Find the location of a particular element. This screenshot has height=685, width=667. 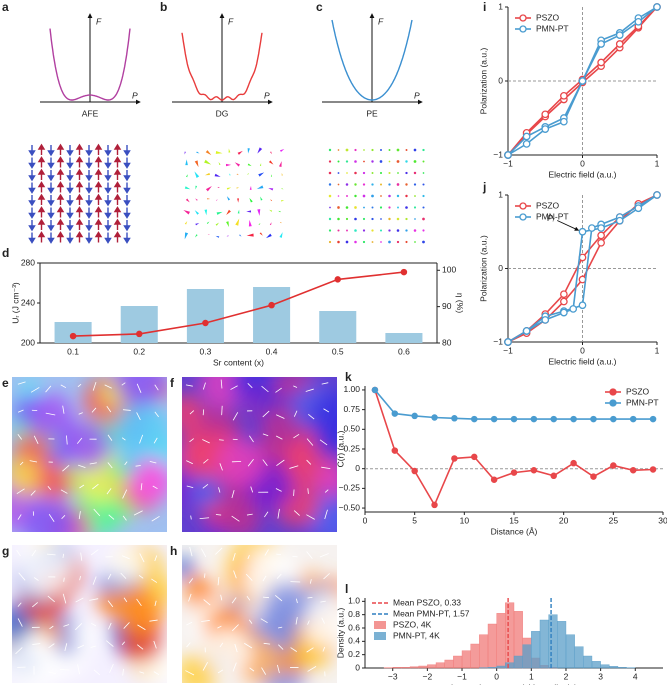

y-tick-label: 240 is located at coordinates (28, 302).